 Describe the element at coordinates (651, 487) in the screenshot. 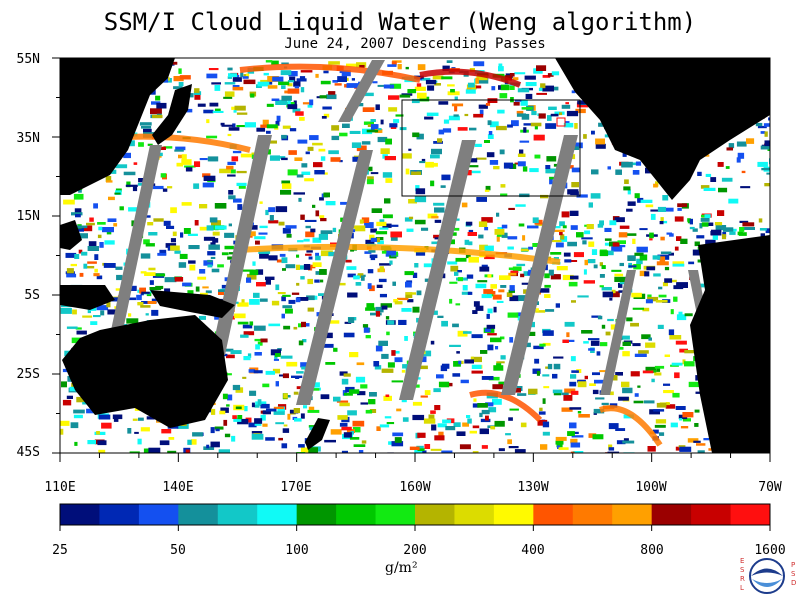

I see `lon-label: 100W` at that location.